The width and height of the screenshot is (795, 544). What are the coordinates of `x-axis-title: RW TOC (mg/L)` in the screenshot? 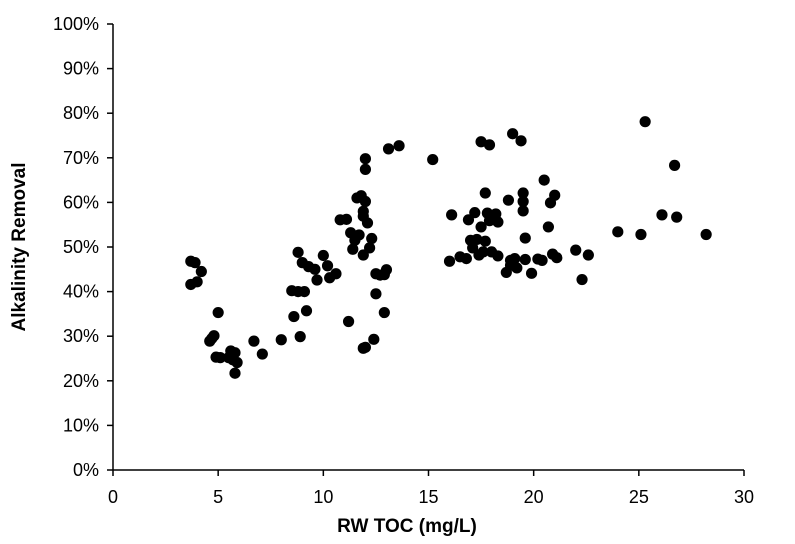 It's located at (407, 526).